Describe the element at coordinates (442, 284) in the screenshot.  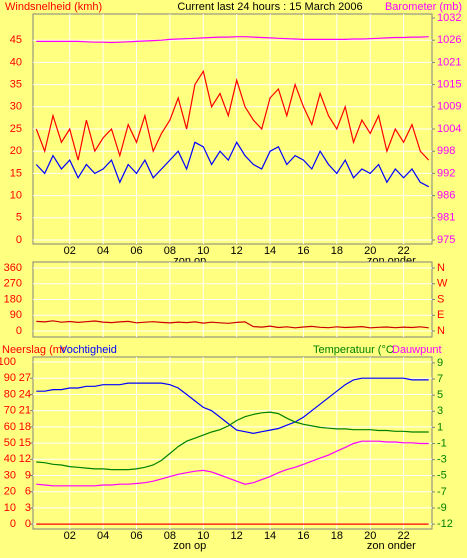
I see `y2-tick-label: W` at that location.